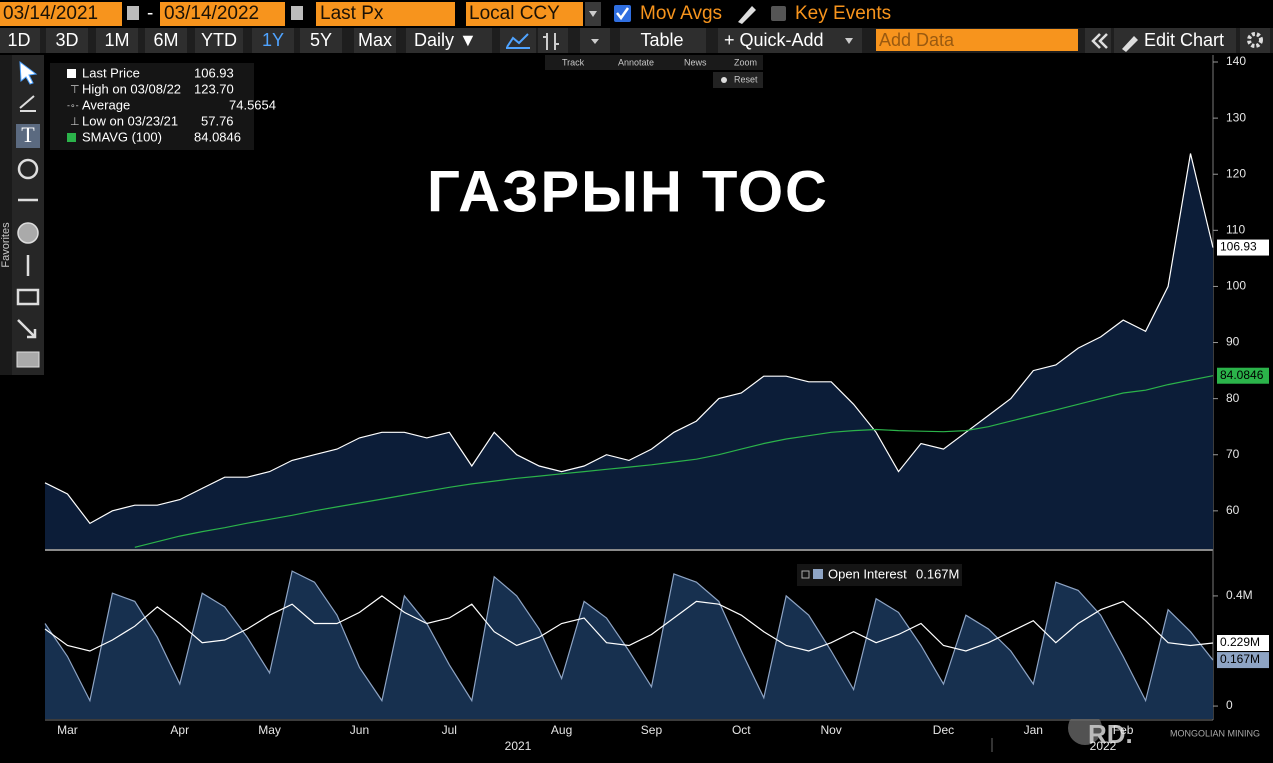  I want to click on watermark: MONGOLIAN MINING, so click(1215, 733).